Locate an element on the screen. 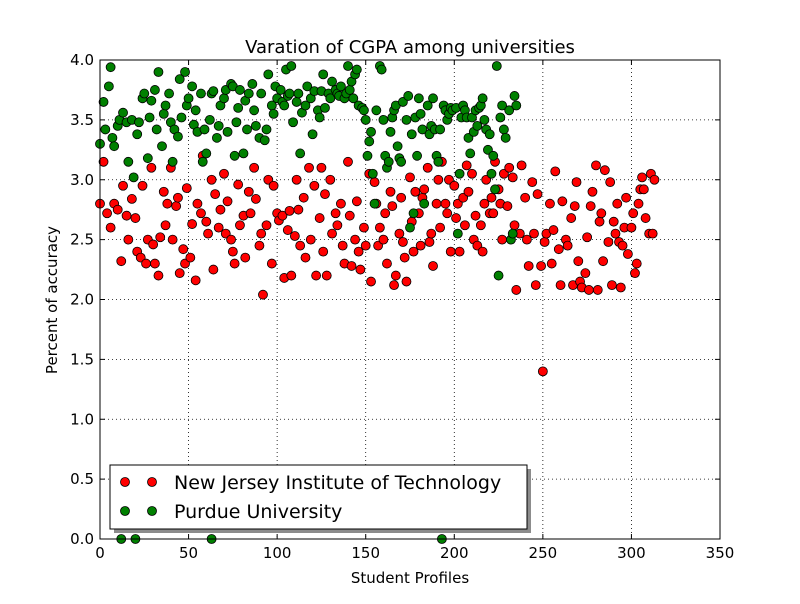 The height and width of the screenshot is (604, 800). x-axis-label: Student Profiles is located at coordinates (410, 578).